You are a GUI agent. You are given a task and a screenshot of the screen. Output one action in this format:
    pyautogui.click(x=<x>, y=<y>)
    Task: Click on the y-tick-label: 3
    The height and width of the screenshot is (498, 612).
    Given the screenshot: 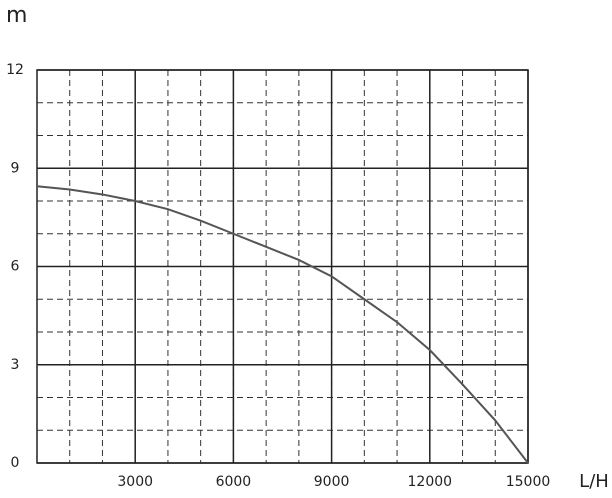 What is the action you would take?
    pyautogui.click(x=15, y=365)
    